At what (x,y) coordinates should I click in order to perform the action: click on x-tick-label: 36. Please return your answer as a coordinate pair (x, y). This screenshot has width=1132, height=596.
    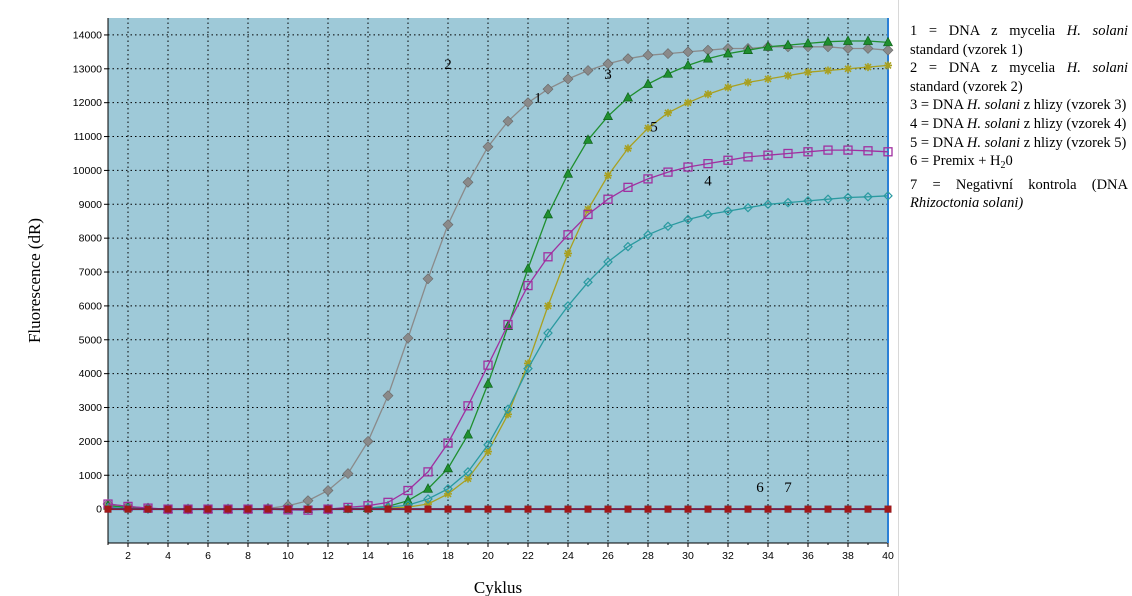
    Looking at the image, I should click on (808, 556).